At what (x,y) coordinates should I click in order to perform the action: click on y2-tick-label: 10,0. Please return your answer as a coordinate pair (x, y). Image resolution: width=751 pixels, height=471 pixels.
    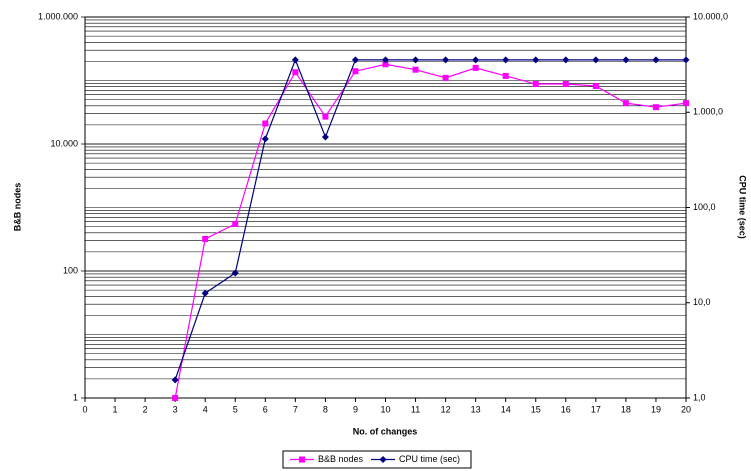
    Looking at the image, I should click on (702, 302).